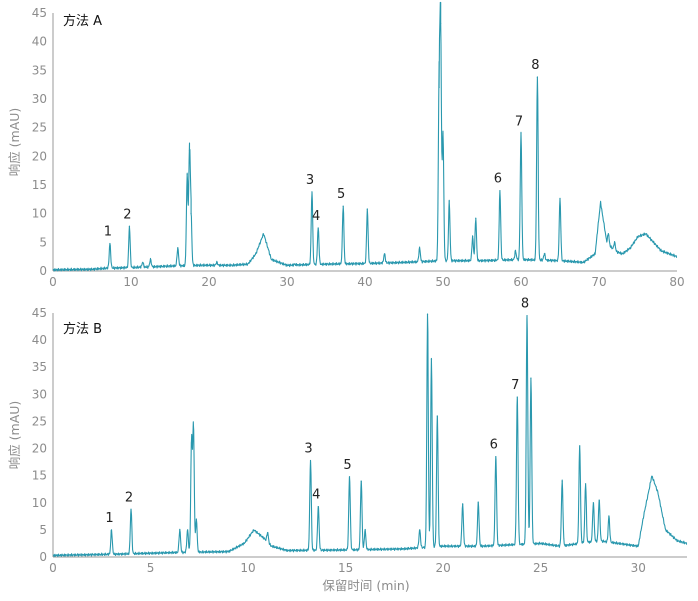 The height and width of the screenshot is (601, 698). What do you see at coordinates (442, 282) in the screenshot?
I see `x-tick-label: 50` at bounding box center [442, 282].